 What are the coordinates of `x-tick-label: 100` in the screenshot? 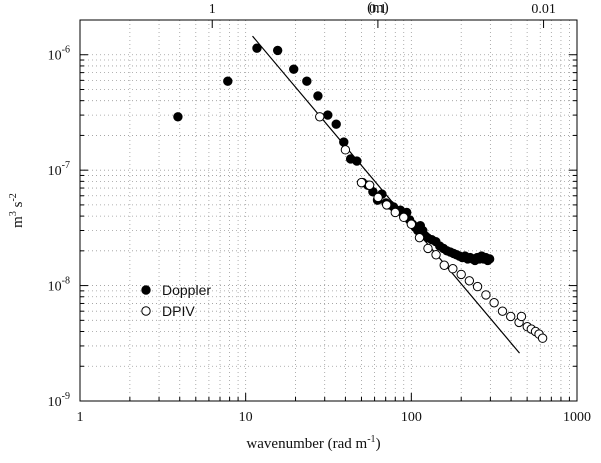 It's located at (411, 417).